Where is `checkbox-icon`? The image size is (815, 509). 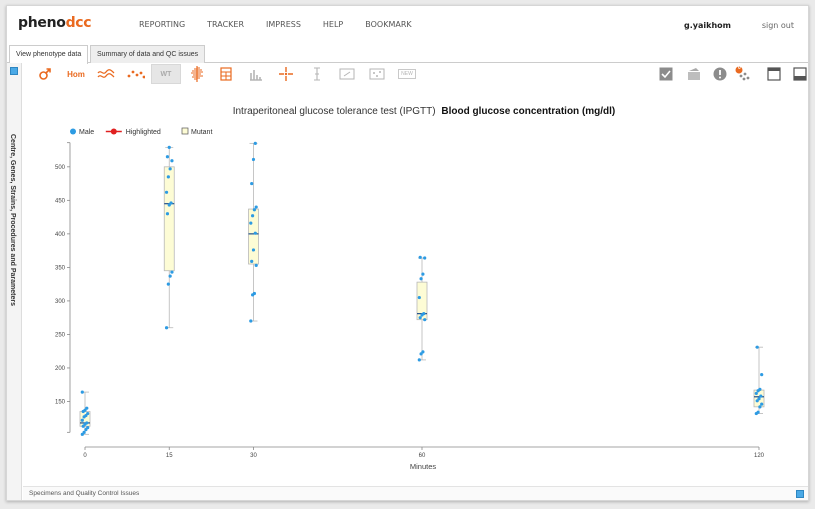 checkbox-icon is located at coordinates (666, 74).